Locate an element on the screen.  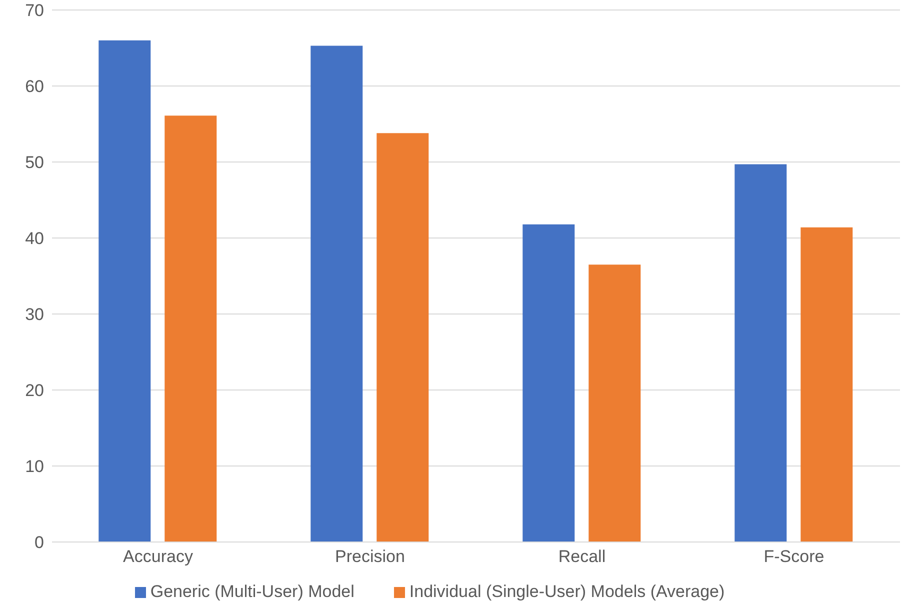
y-tick-label: 70 is located at coordinates (34, 10).